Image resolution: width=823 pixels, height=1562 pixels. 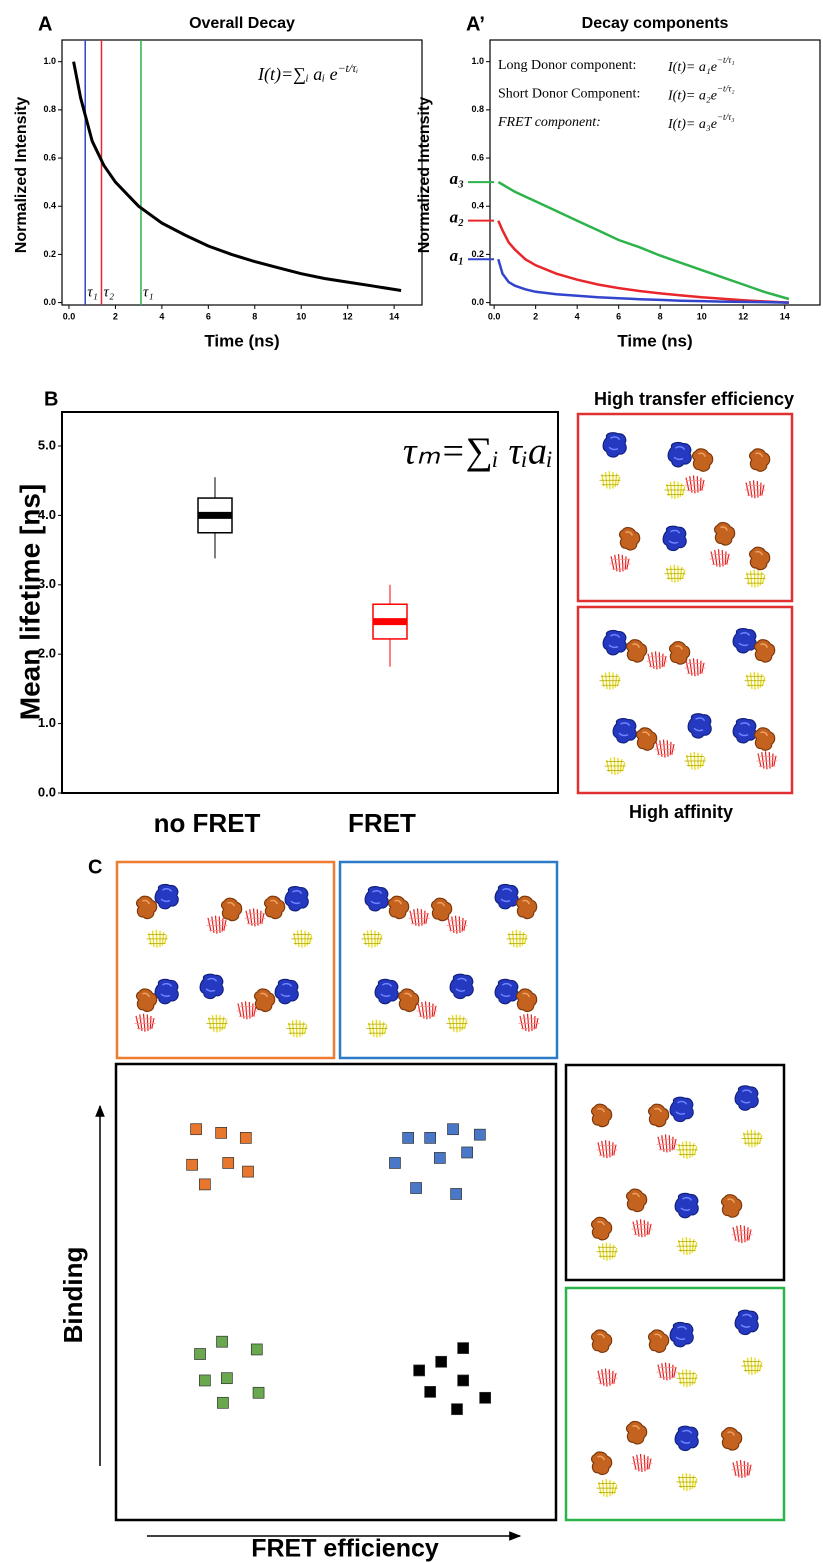 What do you see at coordinates (681, 812) in the screenshot?
I see `illustration-title: High affinity` at bounding box center [681, 812].